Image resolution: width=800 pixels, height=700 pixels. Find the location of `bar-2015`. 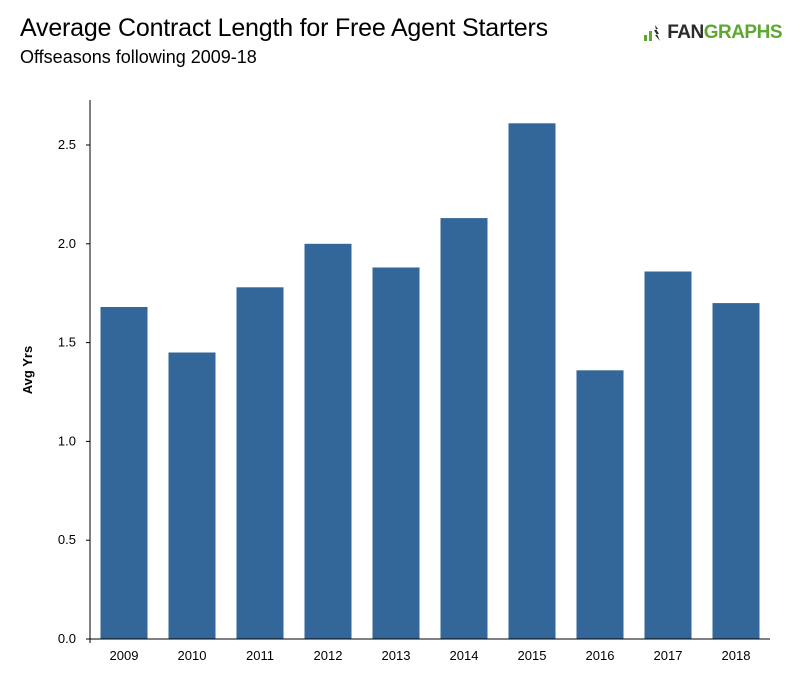

bar-2015 is located at coordinates (532, 381).